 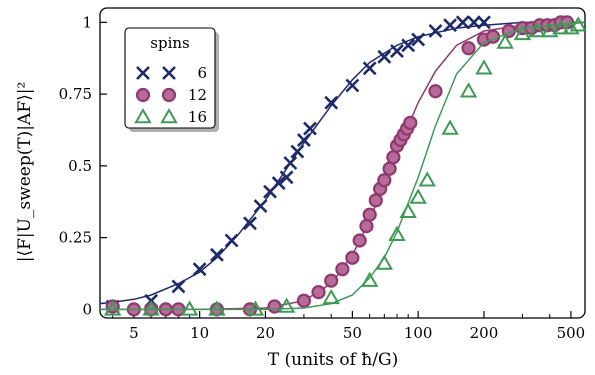 I want to click on y-tick-label: 0.25, so click(x=75, y=238).